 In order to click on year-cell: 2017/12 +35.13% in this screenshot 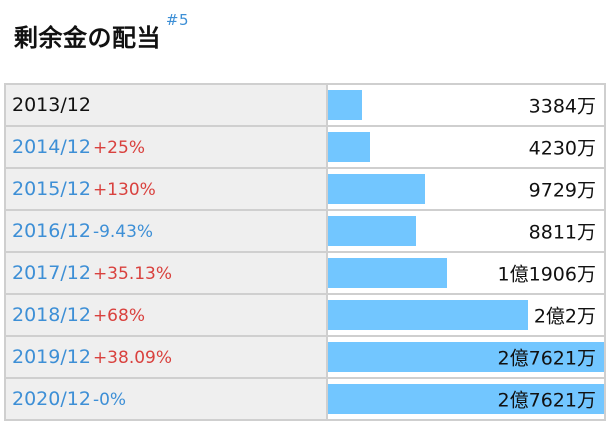, I will do `click(166, 273)`.